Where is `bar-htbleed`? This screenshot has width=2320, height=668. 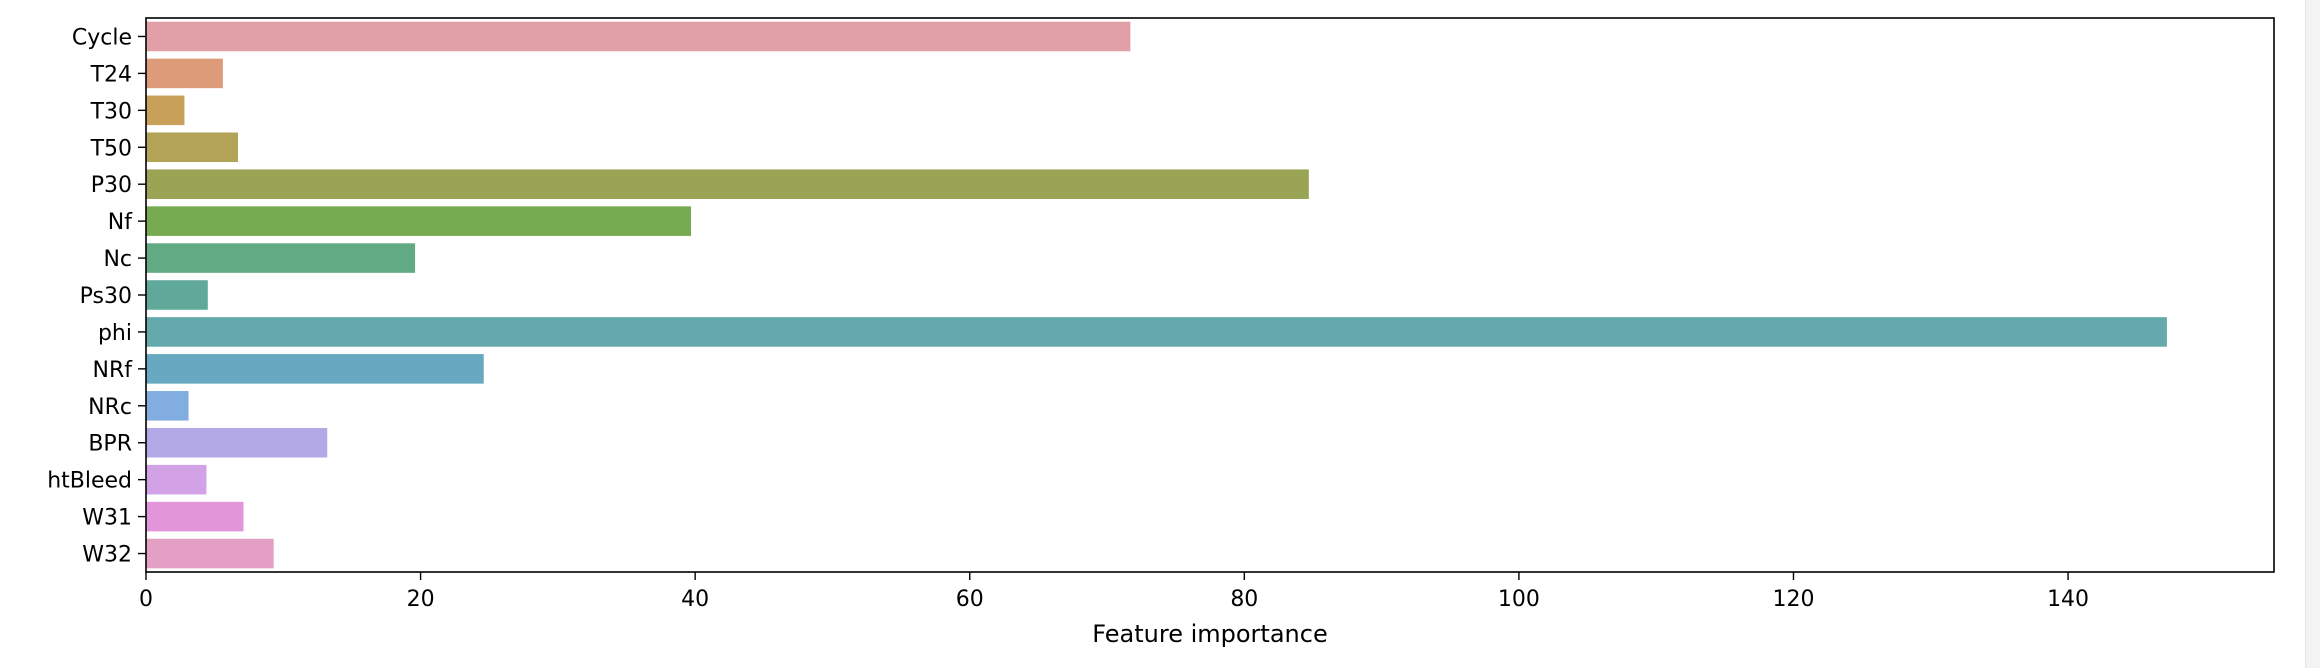 bar-htbleed is located at coordinates (176, 479).